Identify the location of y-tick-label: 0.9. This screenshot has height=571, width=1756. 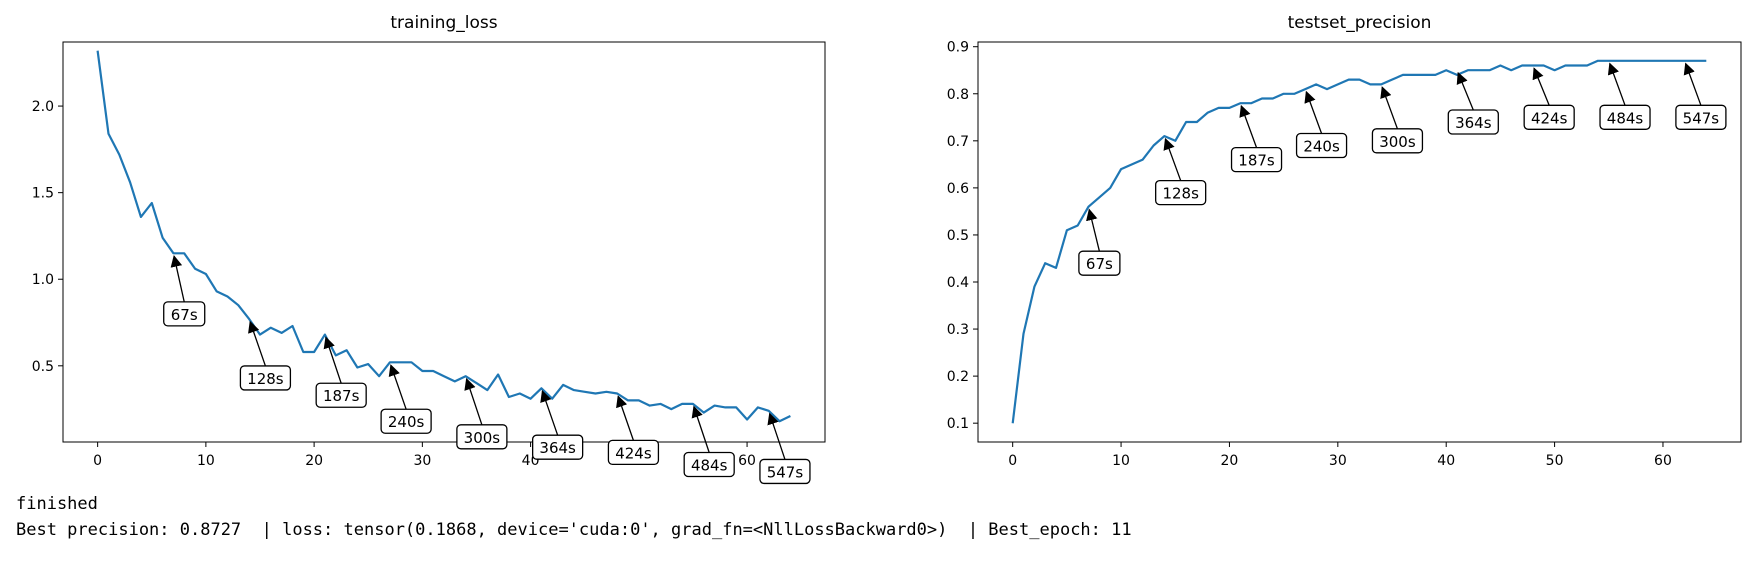
(958, 48).